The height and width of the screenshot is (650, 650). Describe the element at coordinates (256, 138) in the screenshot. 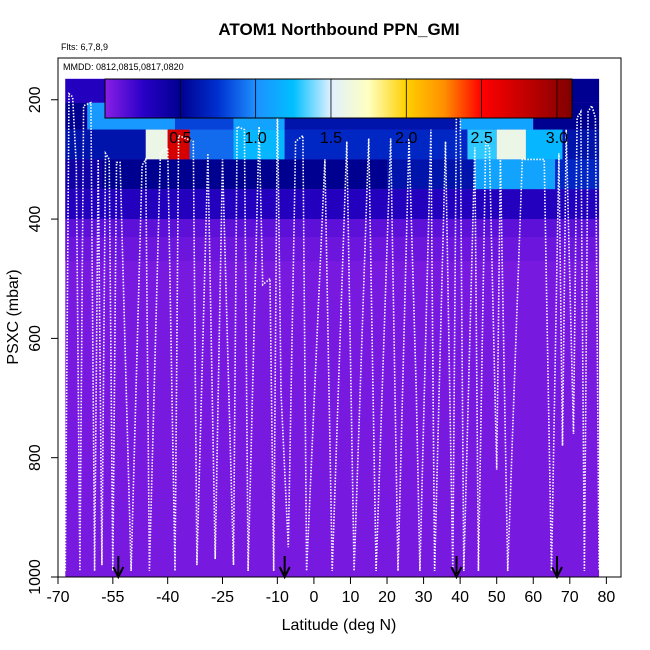

I see `colorbar-tick-label: 1.0` at that location.